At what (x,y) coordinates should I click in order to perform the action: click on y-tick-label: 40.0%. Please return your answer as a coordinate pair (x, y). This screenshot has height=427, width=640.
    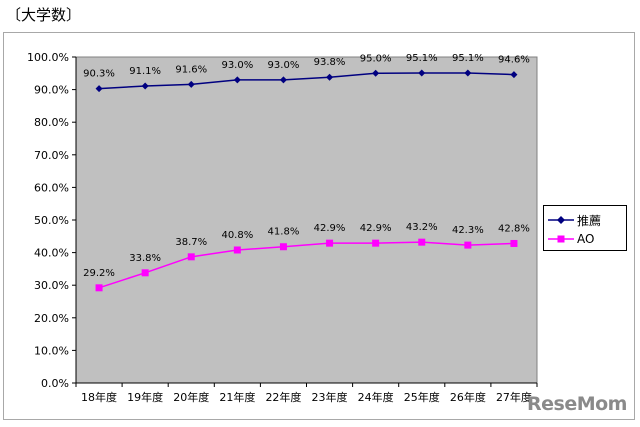
    Looking at the image, I should click on (51, 253).